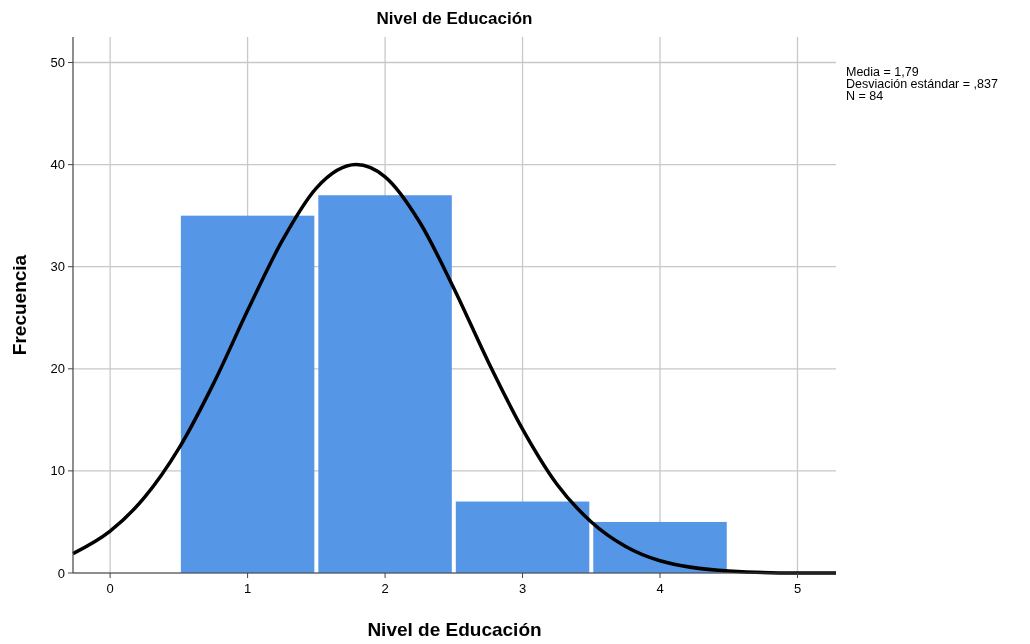 The width and height of the screenshot is (1030, 644). I want to click on y-axis-title: Frecuencia, so click(19, 305).